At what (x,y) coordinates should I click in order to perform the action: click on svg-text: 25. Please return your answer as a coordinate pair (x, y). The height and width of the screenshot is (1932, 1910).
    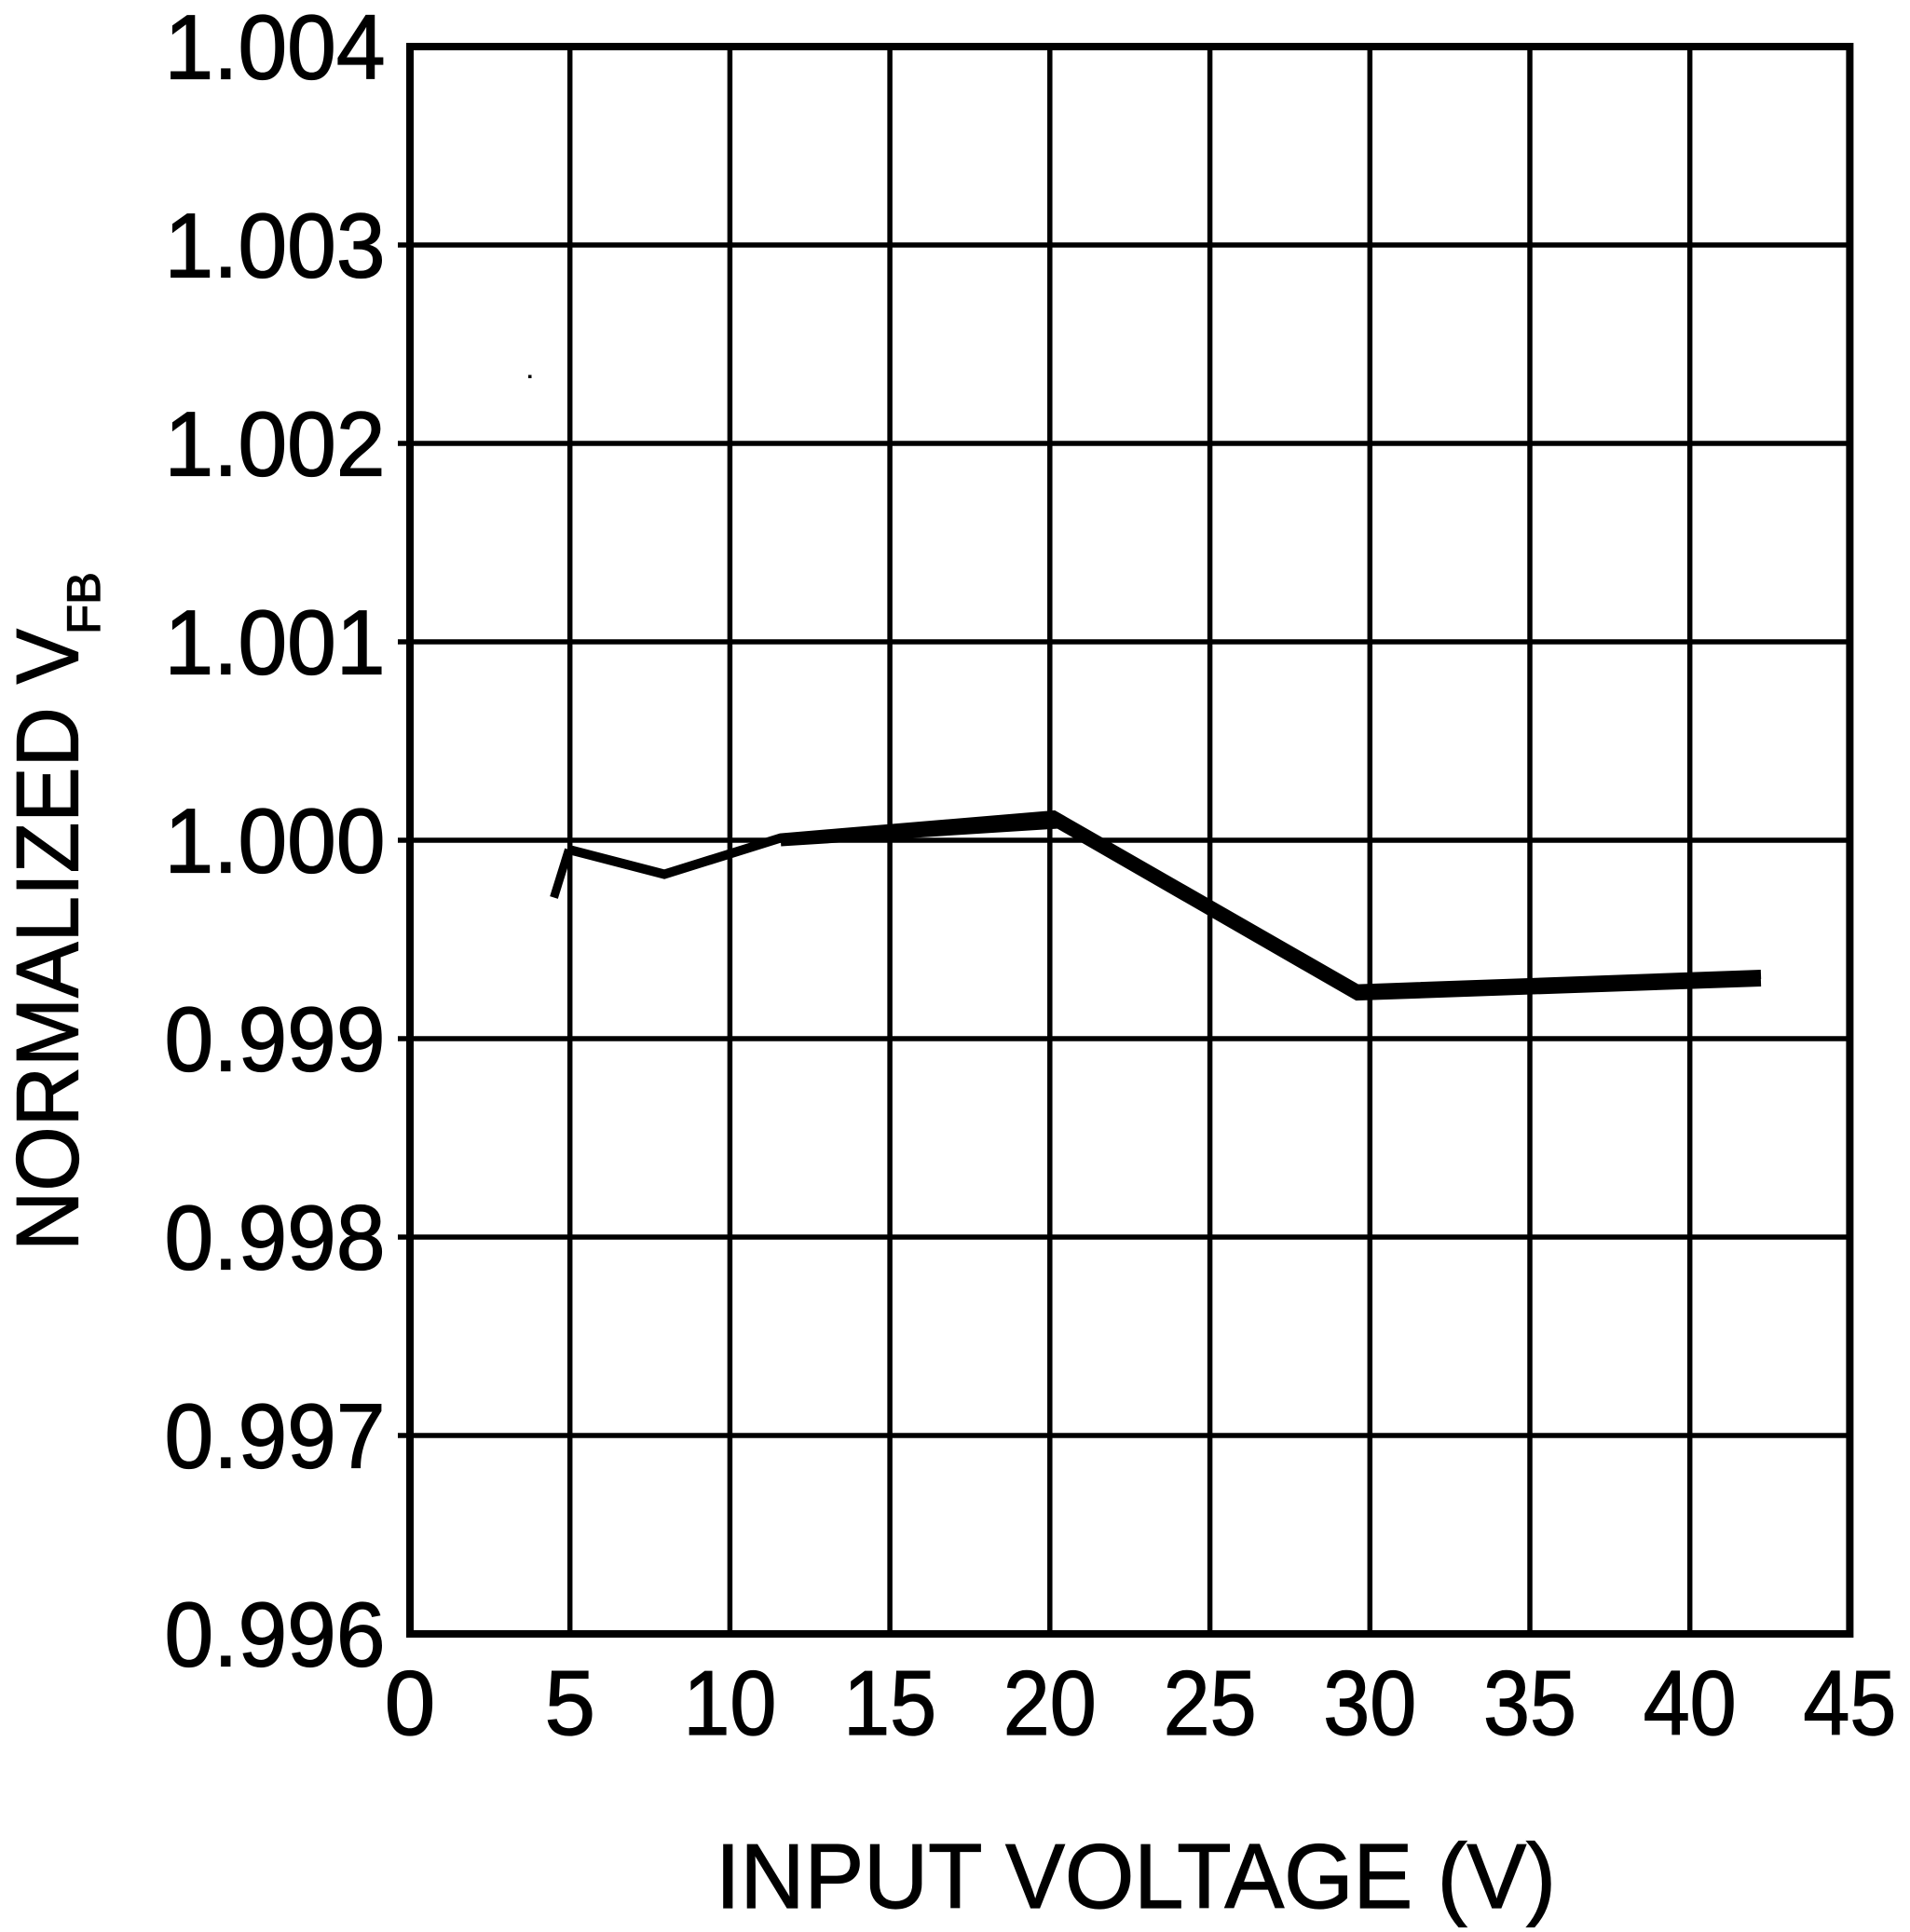
    Looking at the image, I should click on (1210, 1703).